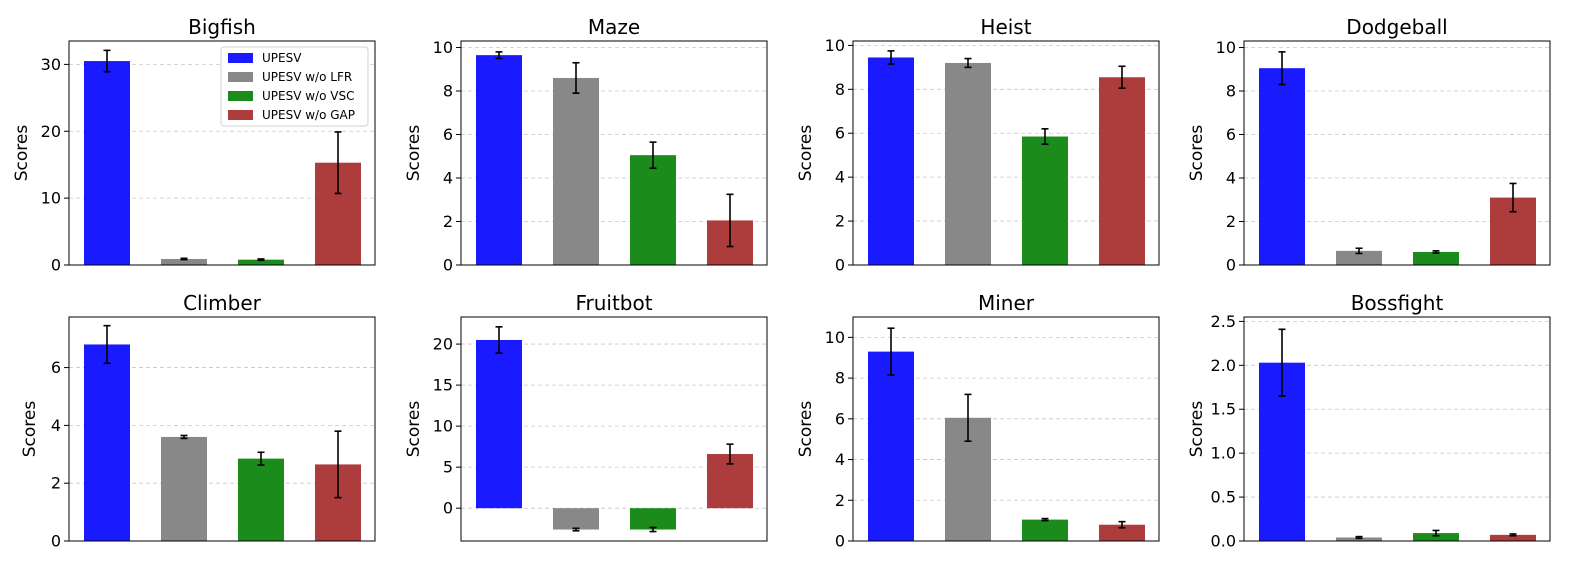 Image resolution: width=1578 pixels, height=579 pixels. I want to click on chart-panel-fruitbot: 0 5 10 15 20 Scores Fruitbot, so click(586, 416).